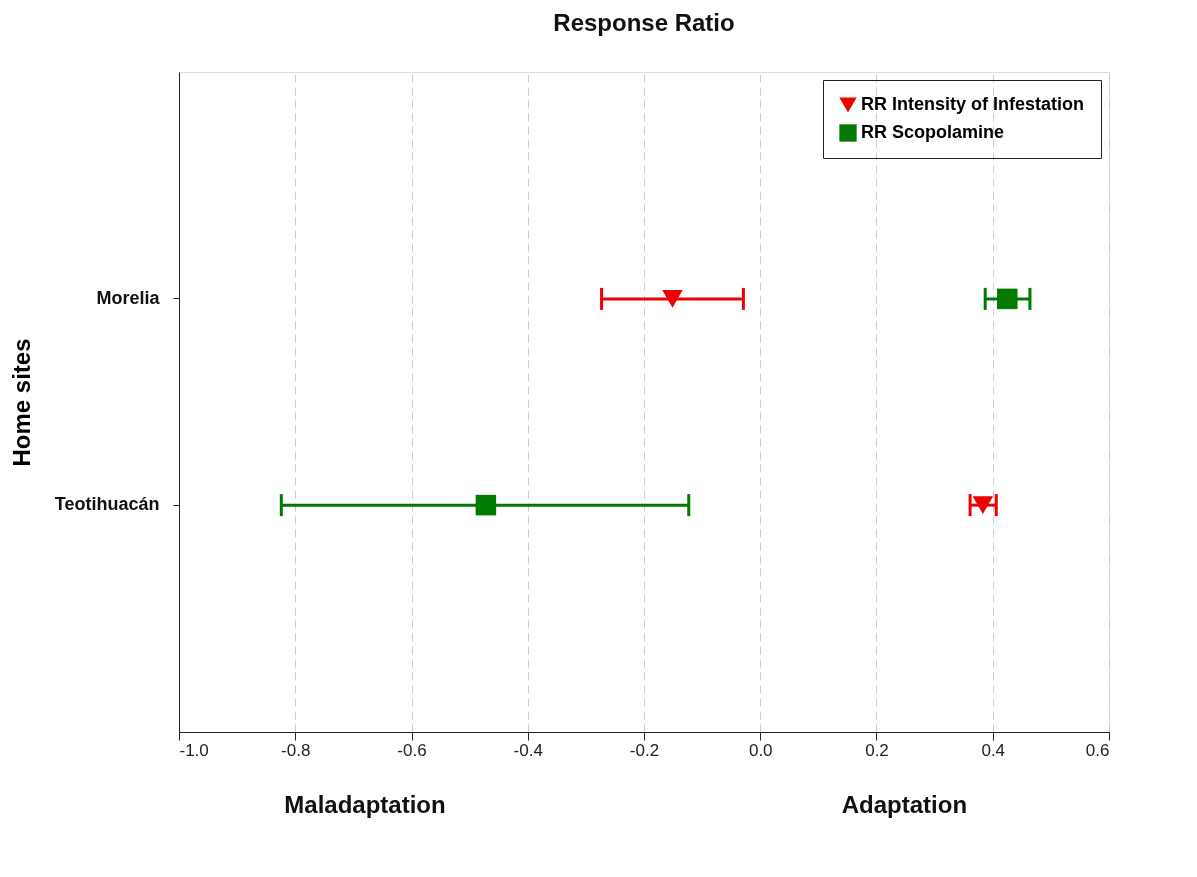  I want to click on x-tick-label: -0.4, so click(528, 750).